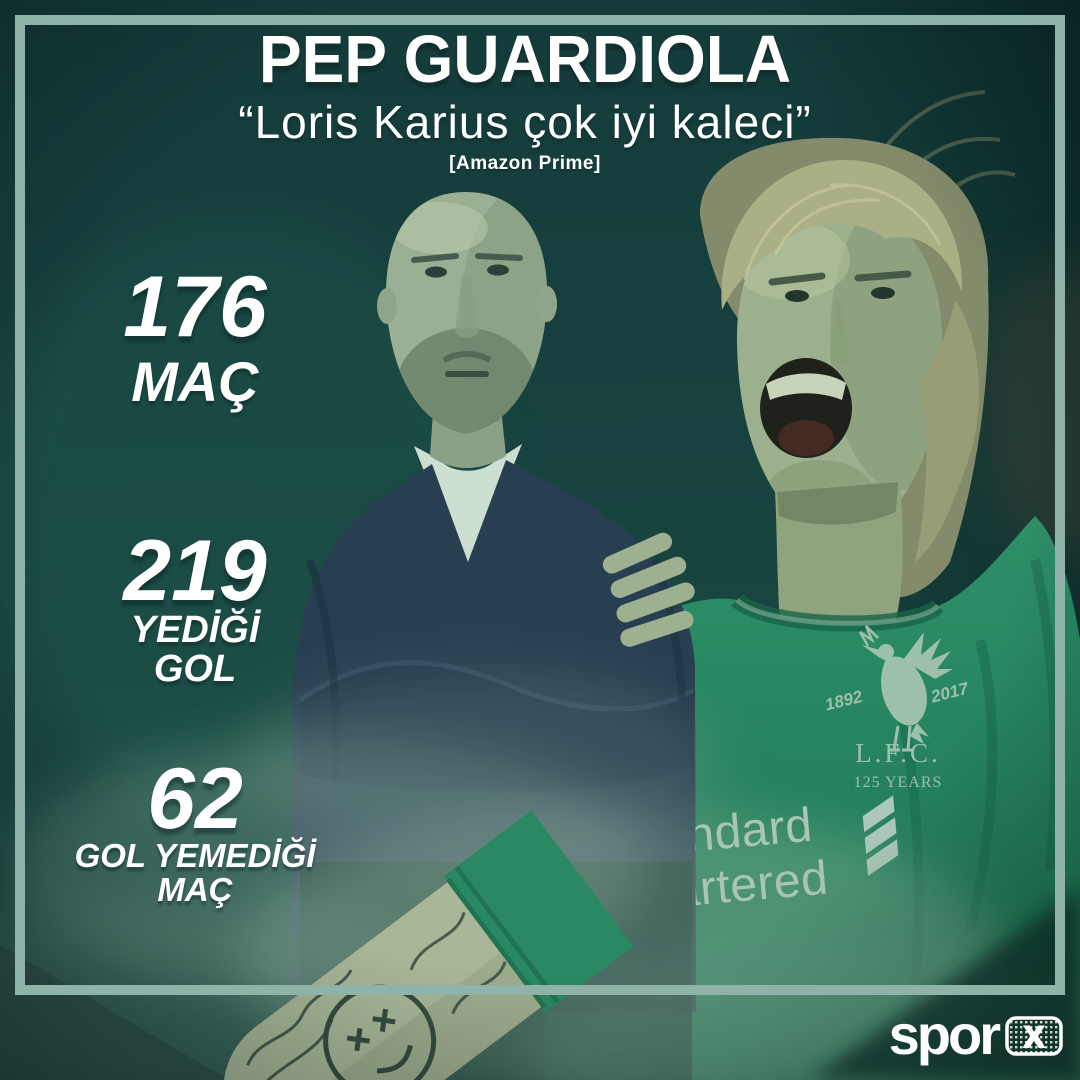 The image size is (1080, 1080). Describe the element at coordinates (195, 889) in the screenshot. I see `stat-label-line2: MAÇ` at that location.